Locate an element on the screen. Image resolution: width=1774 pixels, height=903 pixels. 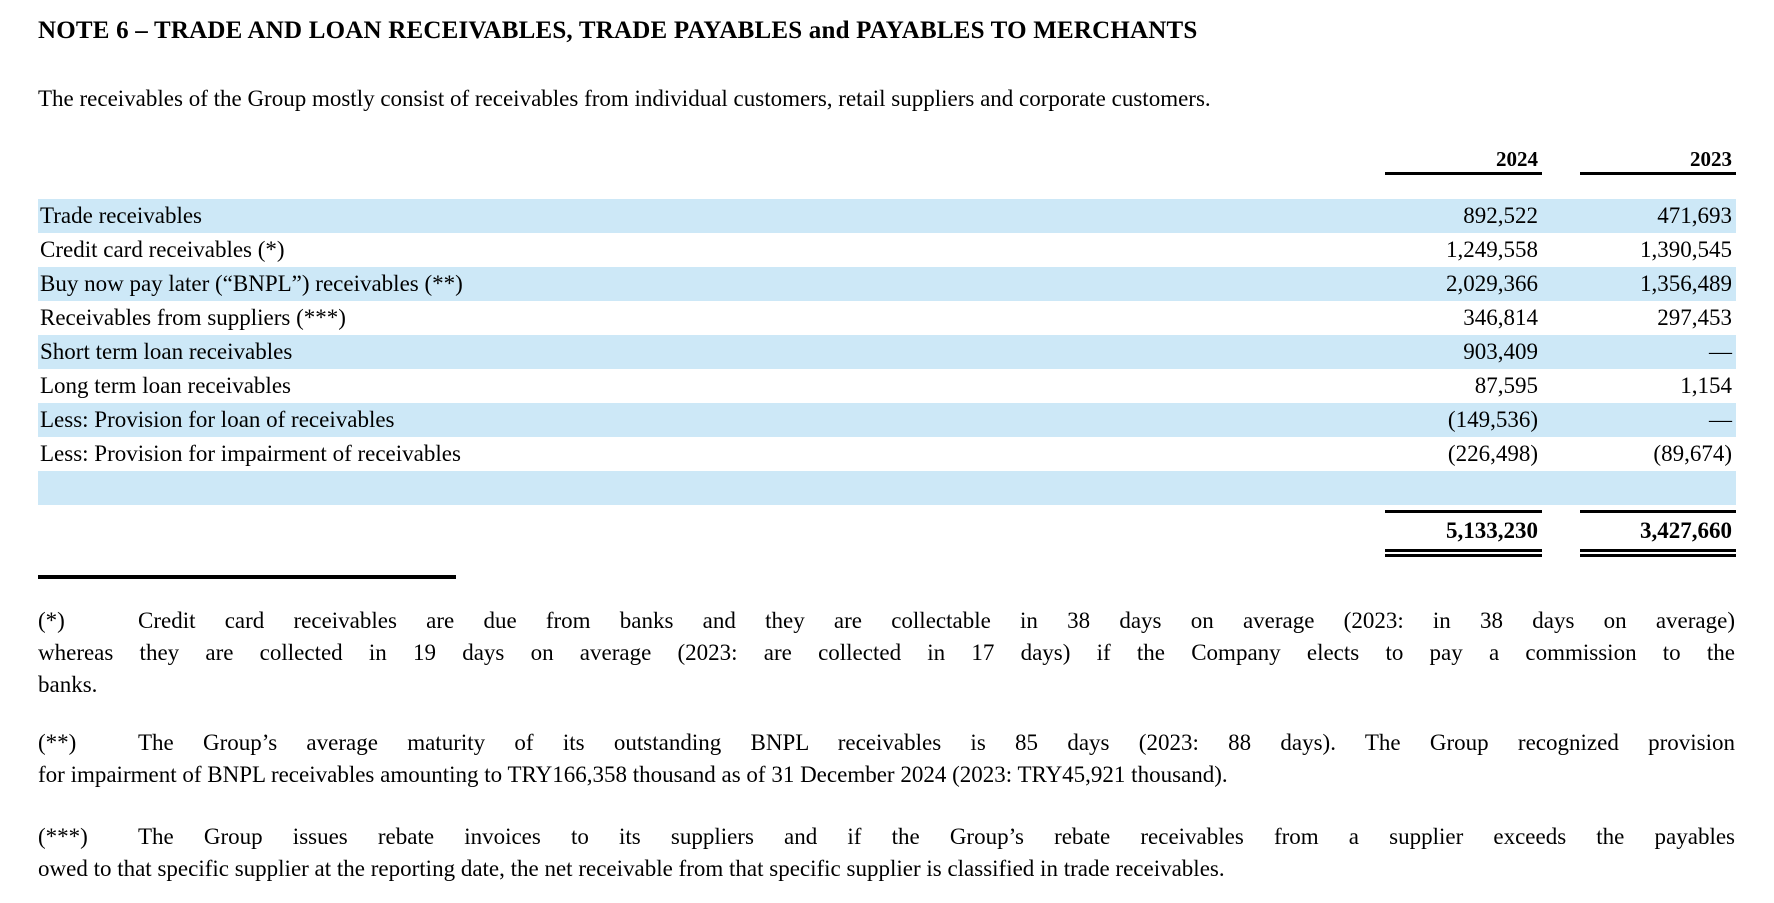
total-2023: 3,427,660 is located at coordinates (1658, 533).